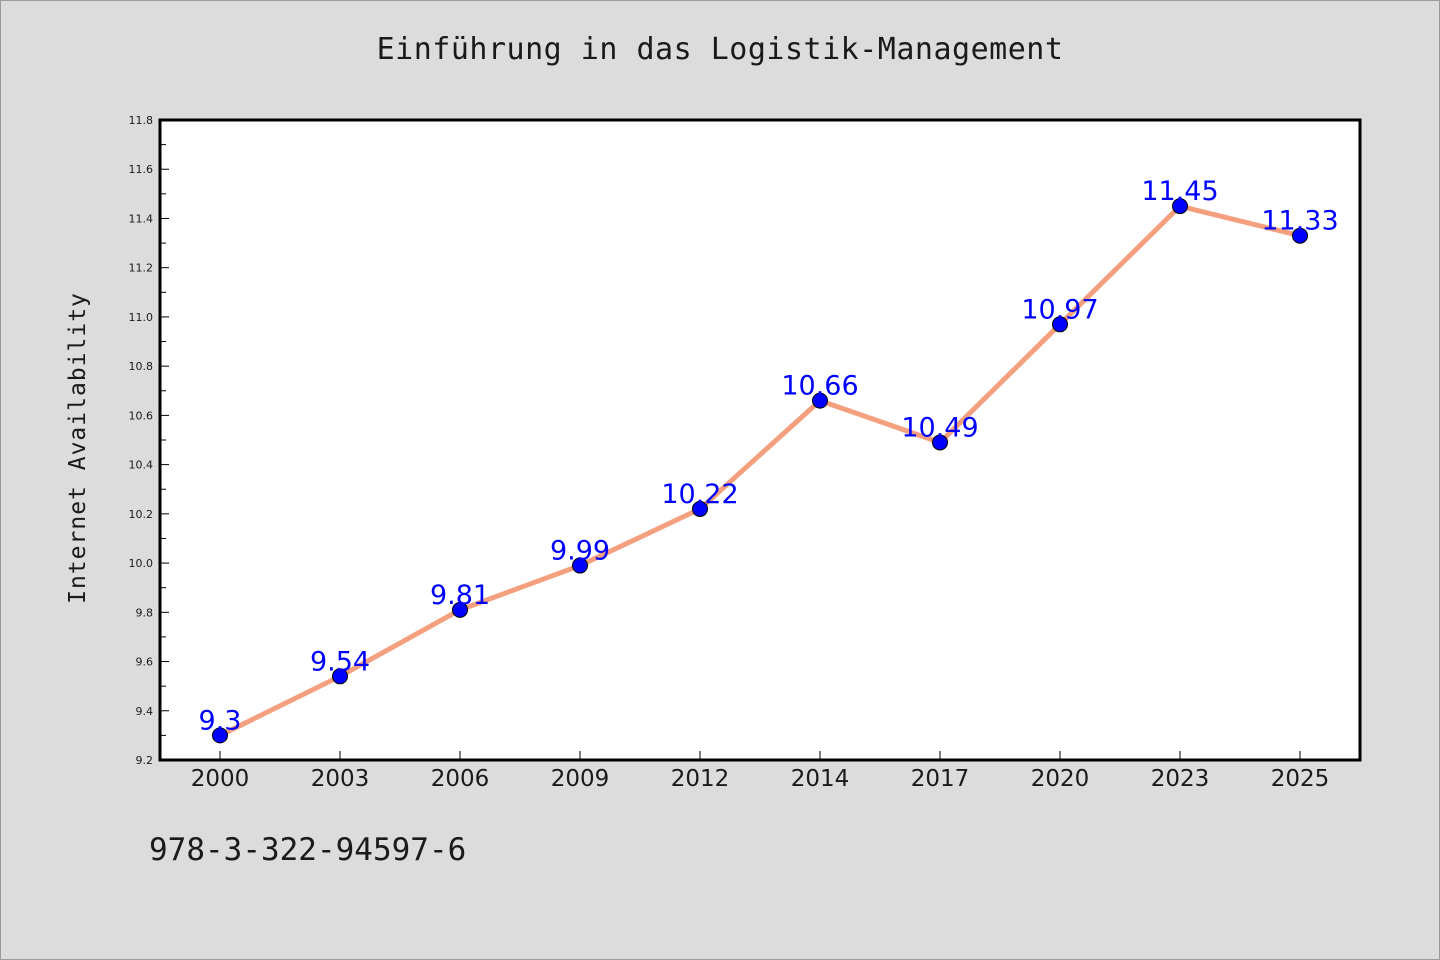 The image size is (1440, 960). I want to click on y-tick-label: 10.2, so click(141, 514).